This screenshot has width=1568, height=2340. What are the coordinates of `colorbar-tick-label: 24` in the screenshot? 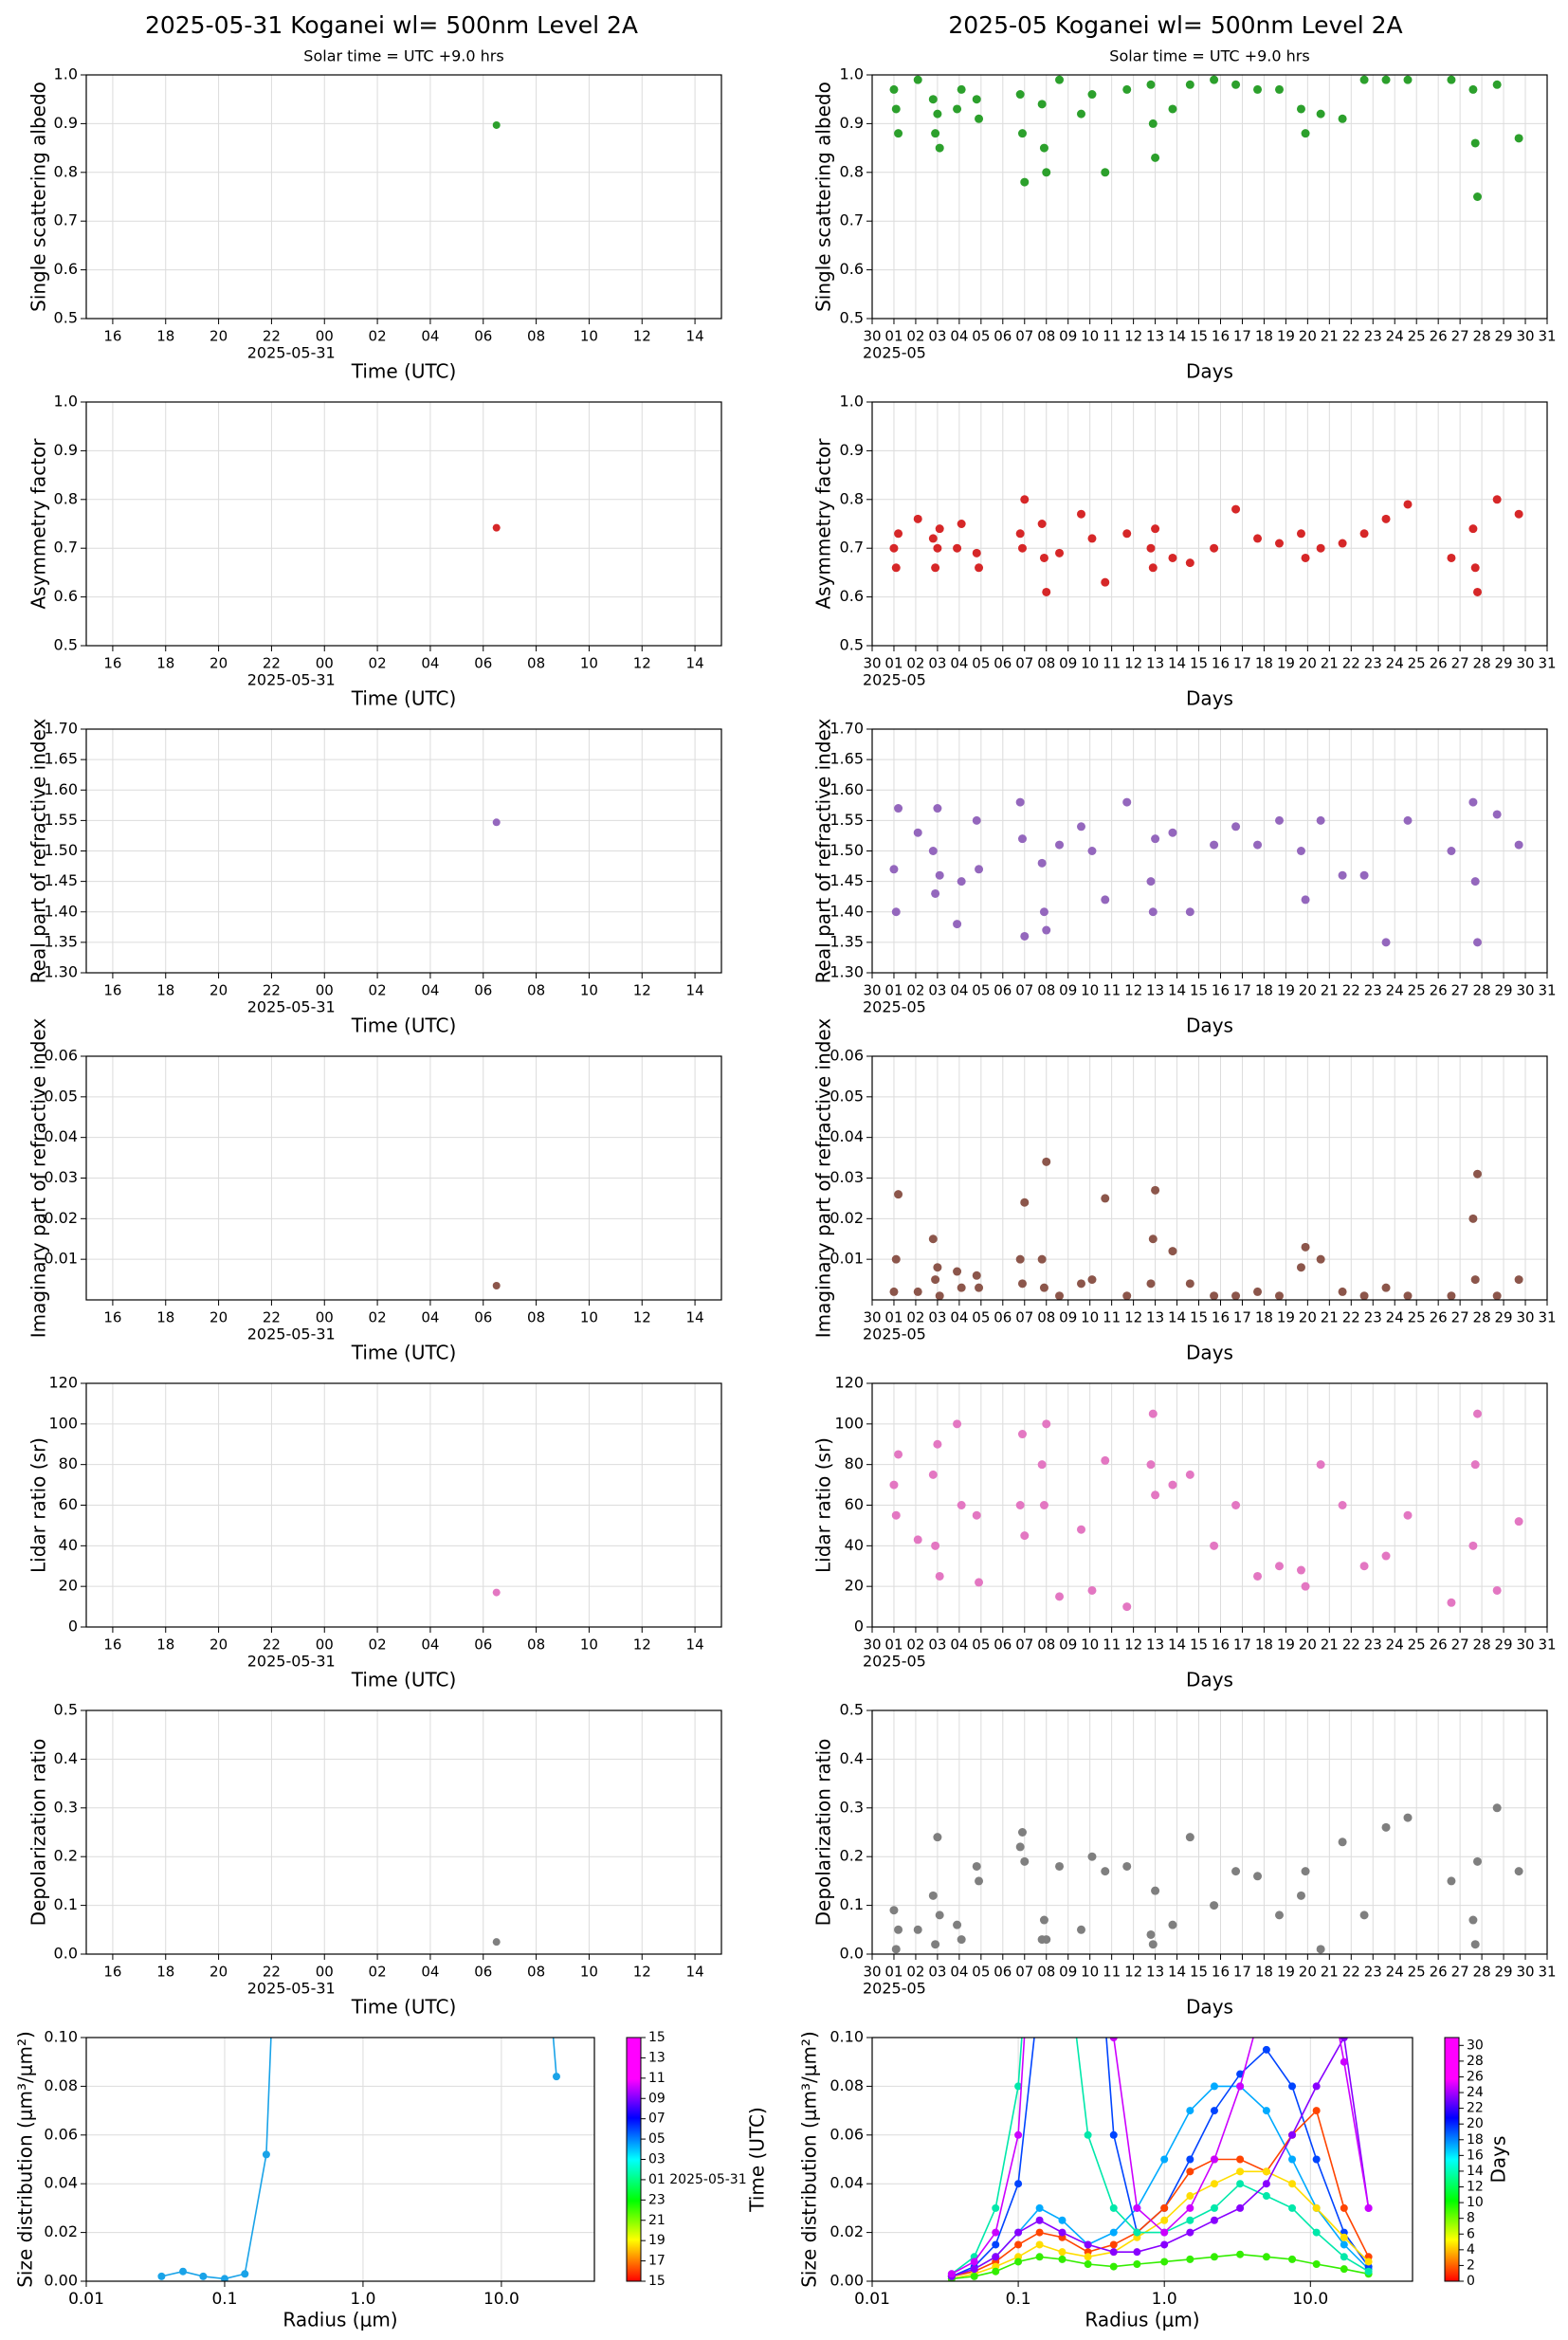 It's located at (1475, 2092).